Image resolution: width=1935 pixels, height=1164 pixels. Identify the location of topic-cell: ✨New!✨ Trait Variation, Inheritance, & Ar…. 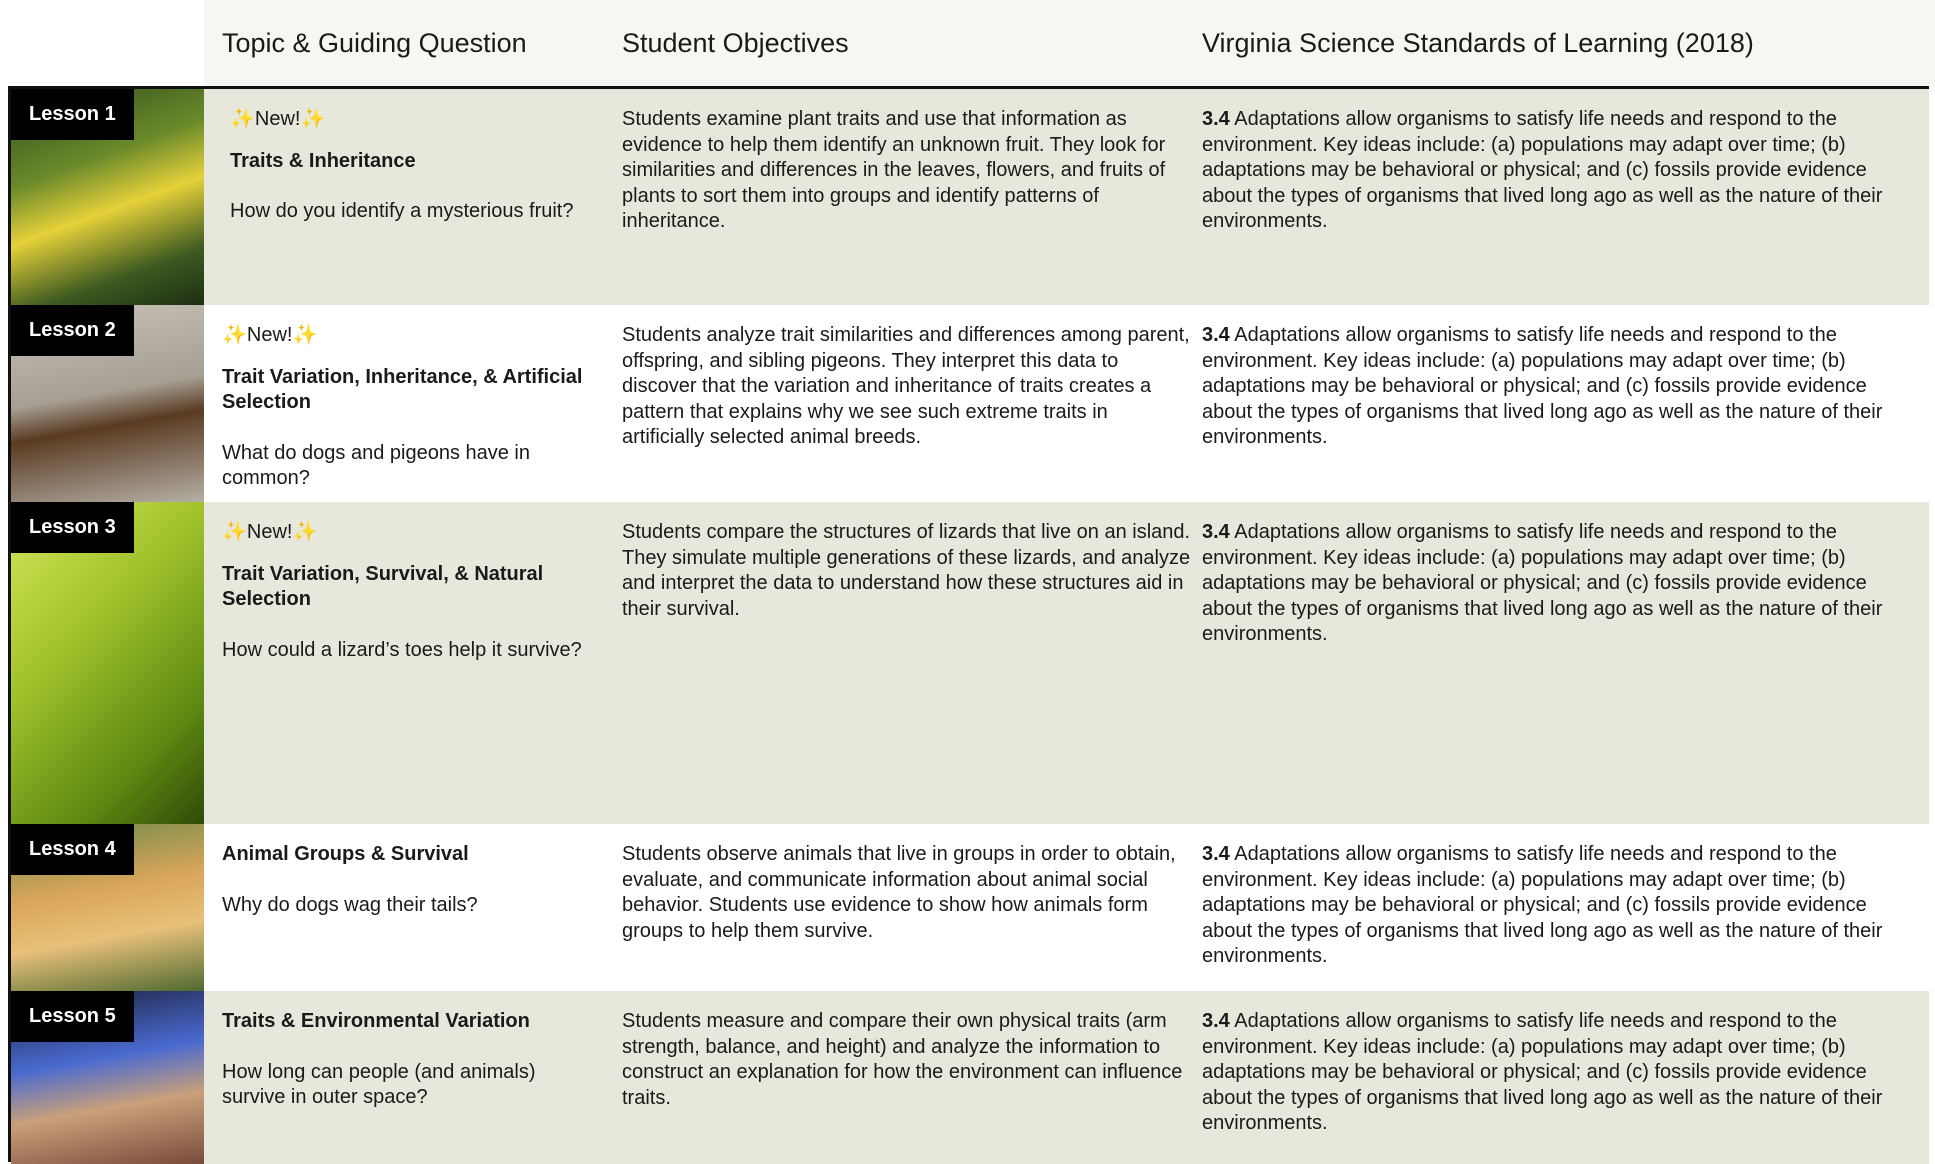
(412, 407).